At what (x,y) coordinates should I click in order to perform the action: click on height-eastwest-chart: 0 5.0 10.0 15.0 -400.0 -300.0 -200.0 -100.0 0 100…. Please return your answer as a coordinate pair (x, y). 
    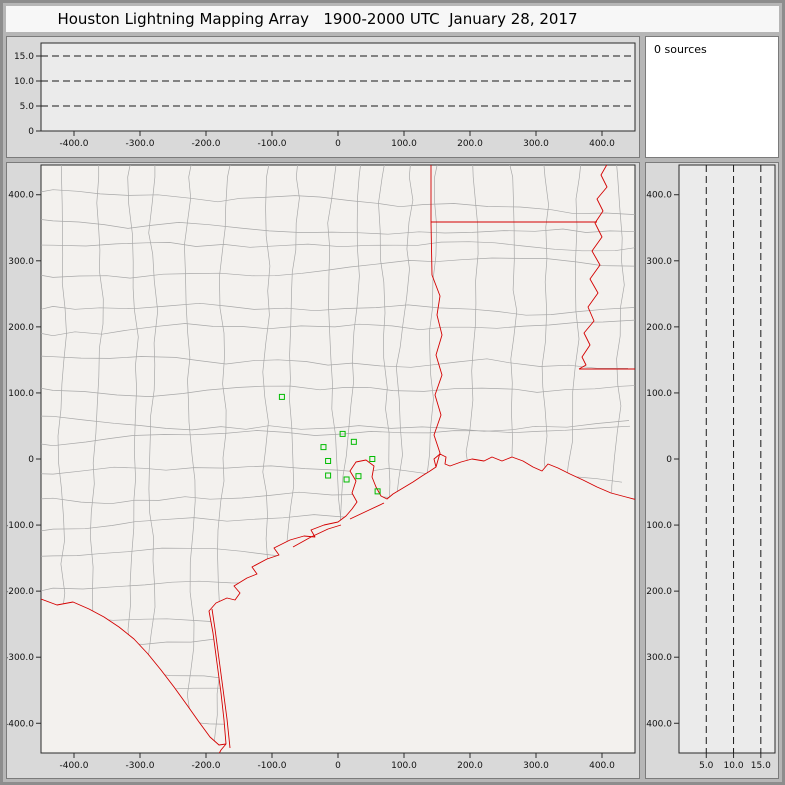
    Looking at the image, I should click on (323, 97).